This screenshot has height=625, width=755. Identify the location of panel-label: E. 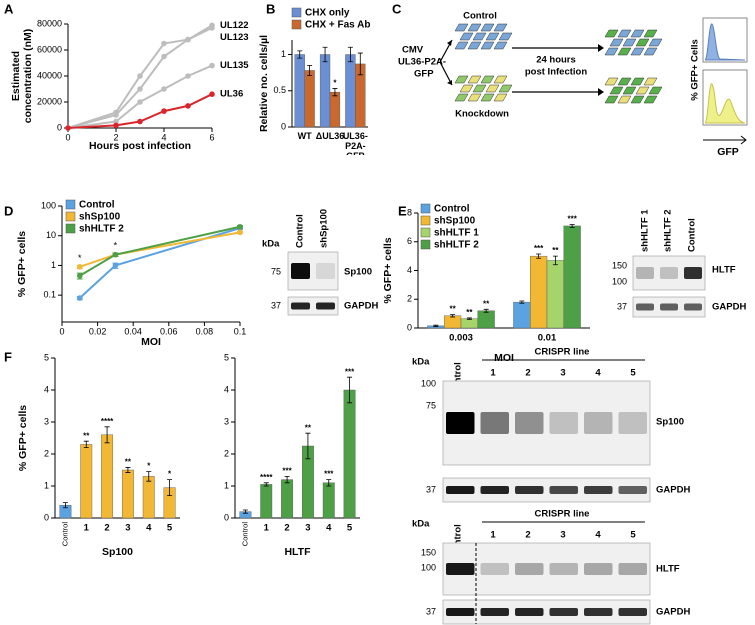
(402, 210).